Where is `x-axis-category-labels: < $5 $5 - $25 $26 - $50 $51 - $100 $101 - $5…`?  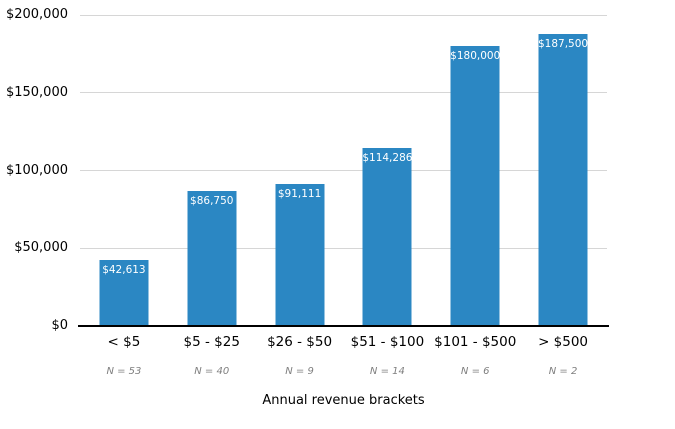
x-axis-category-labels: < $5 $5 - $25 $26 - $50 $51 - $100 $101 - $5… is located at coordinates (343, 342).